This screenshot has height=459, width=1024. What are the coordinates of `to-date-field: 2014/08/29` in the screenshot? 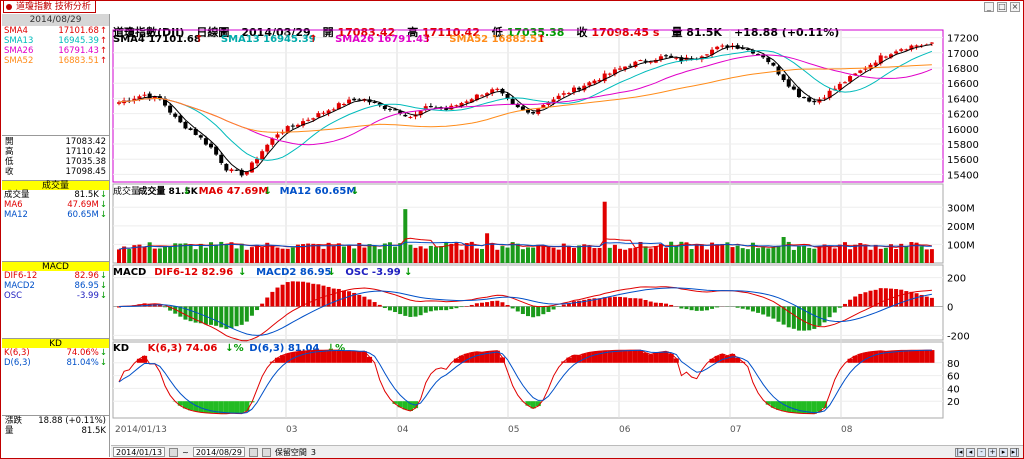 It's located at (218, 452).